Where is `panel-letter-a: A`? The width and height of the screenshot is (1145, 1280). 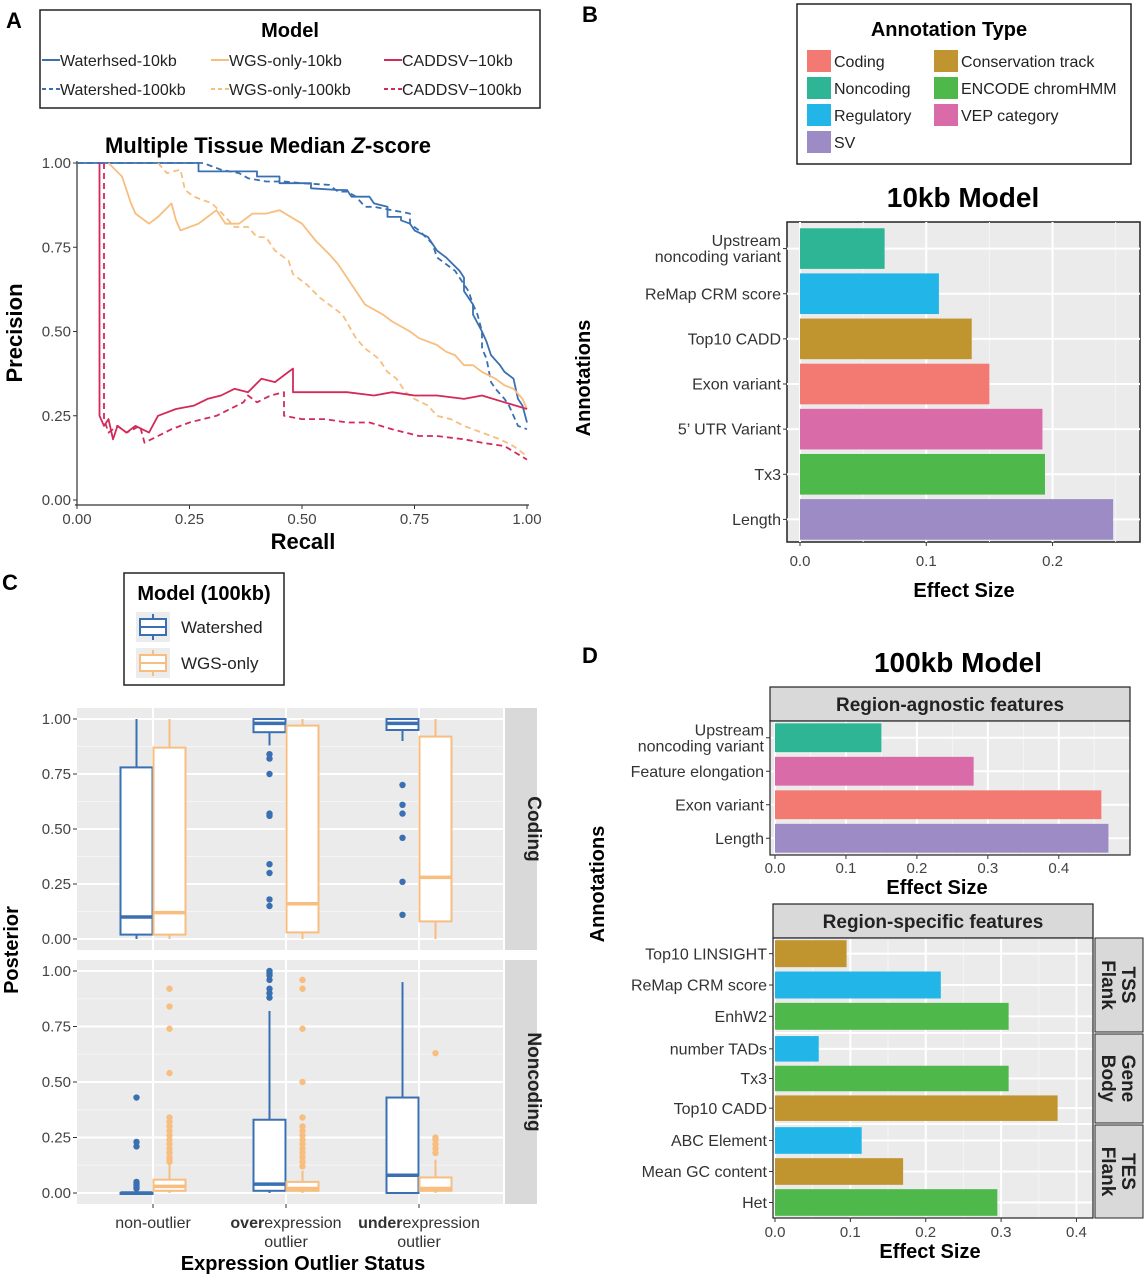
panel-letter-a: A is located at coordinates (14, 20).